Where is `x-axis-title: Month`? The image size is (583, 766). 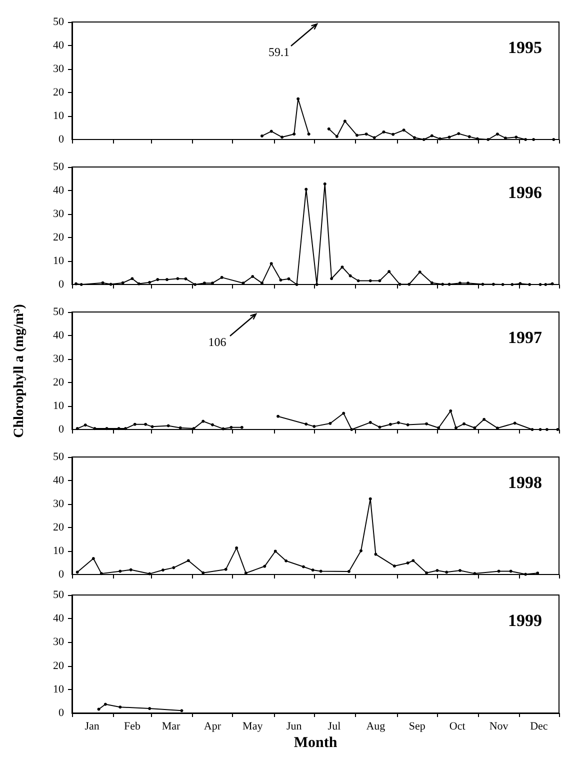
x-axis-title: Month is located at coordinates (316, 743).